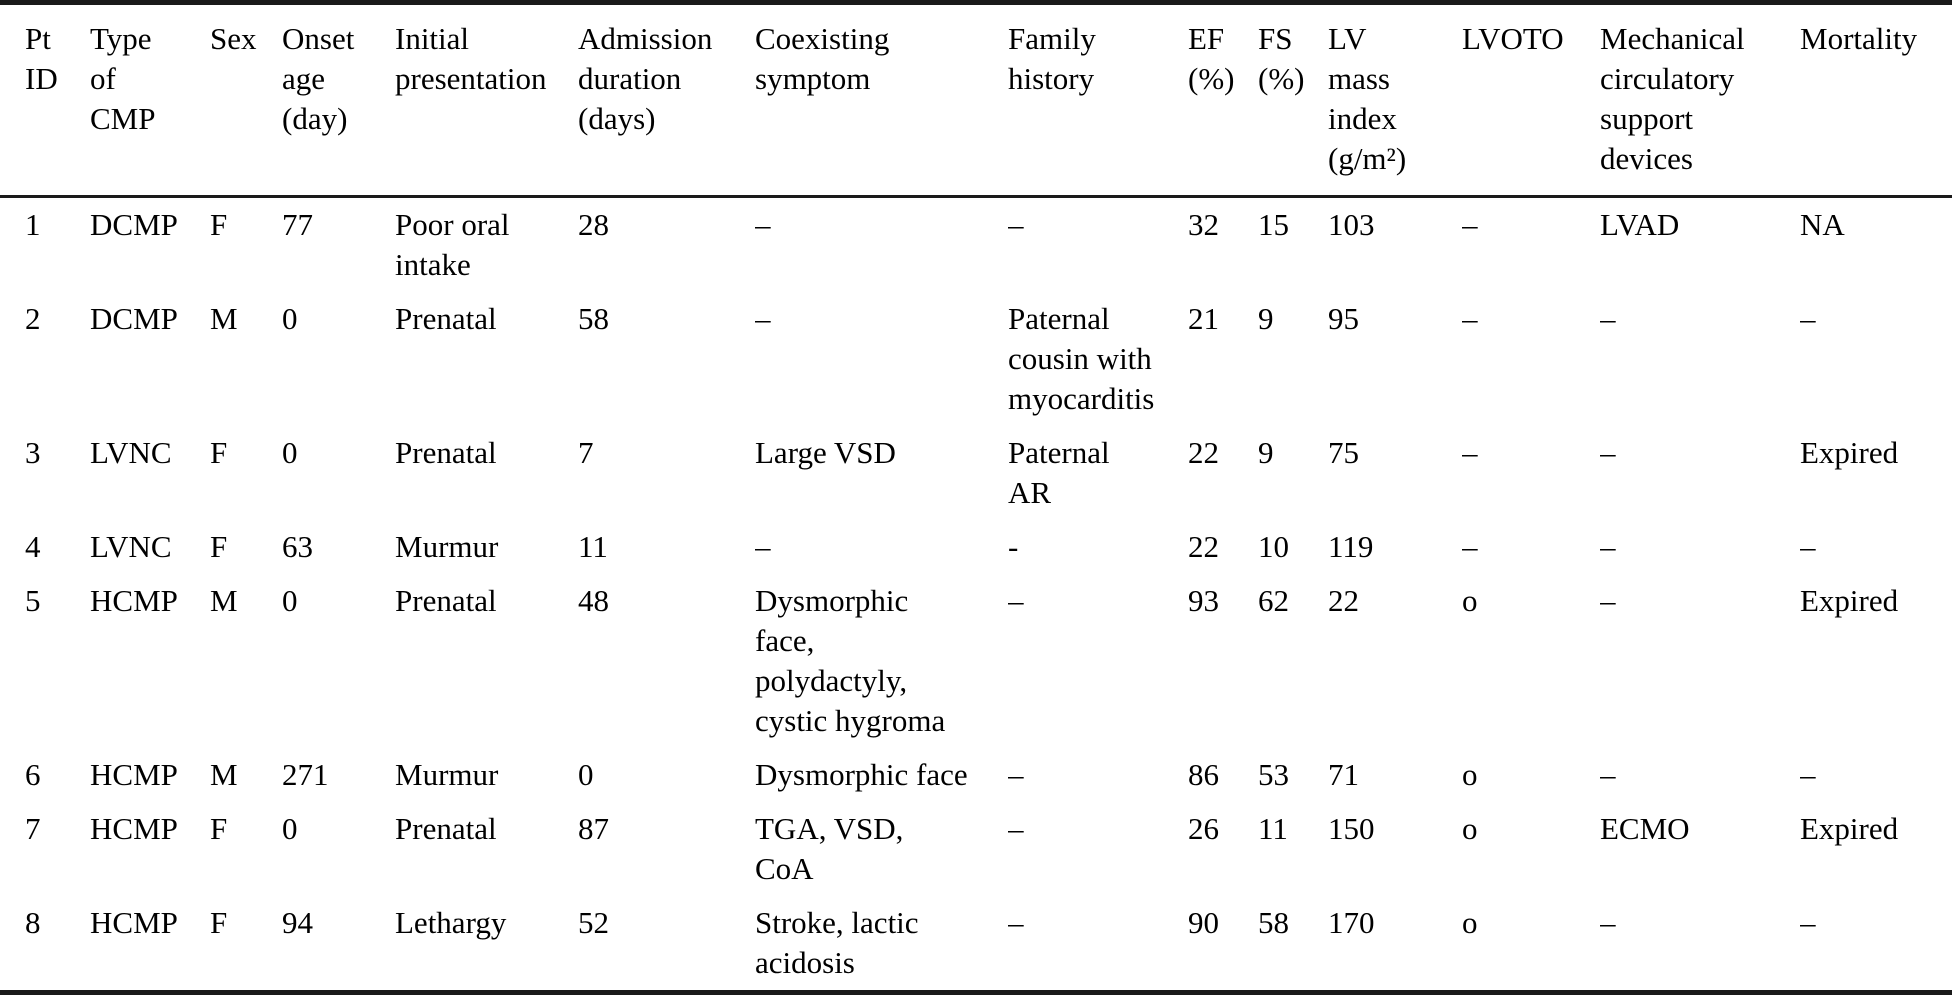  Describe the element at coordinates (33, 828) in the screenshot. I see `table-cell: 7` at that location.